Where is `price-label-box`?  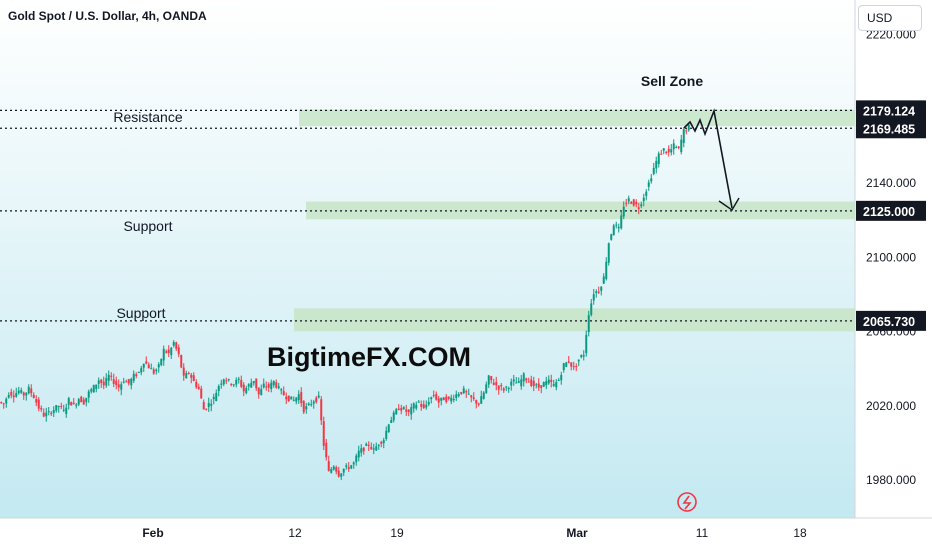 price-label-box is located at coordinates (891, 110).